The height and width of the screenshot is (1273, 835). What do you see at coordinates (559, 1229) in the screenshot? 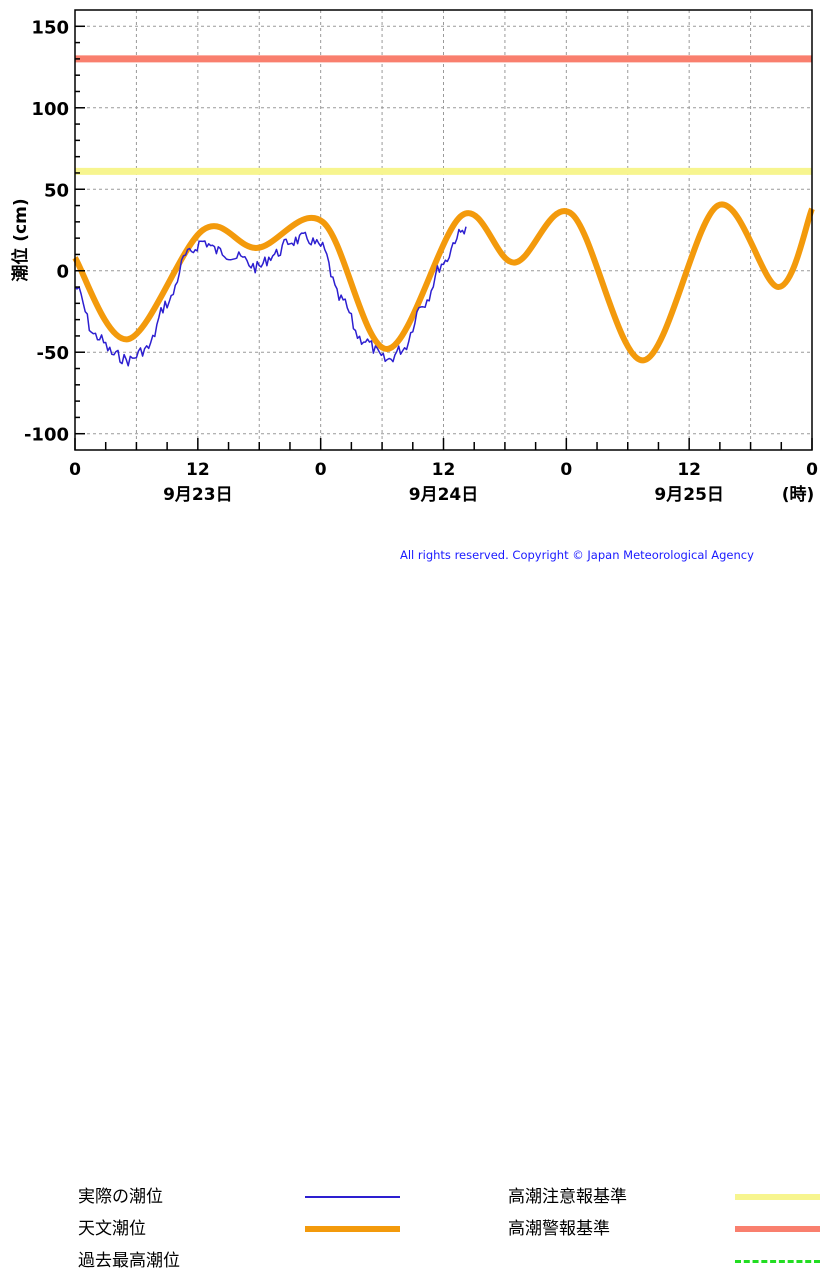
I see `legend-label: 高潮警報基準` at bounding box center [559, 1229].